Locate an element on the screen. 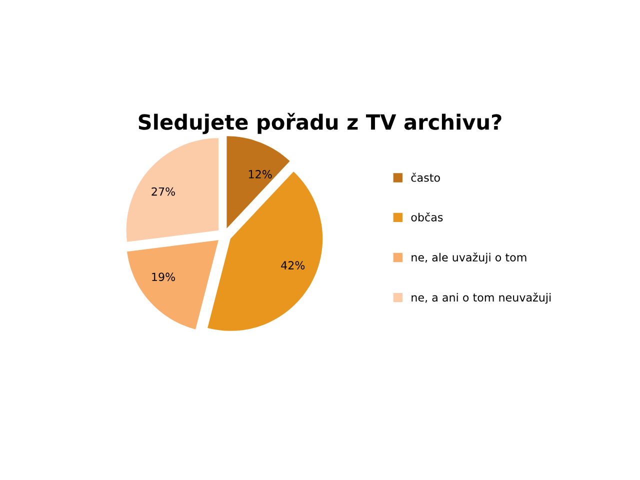 The image size is (640, 480). data-label: 19% is located at coordinates (163, 277).